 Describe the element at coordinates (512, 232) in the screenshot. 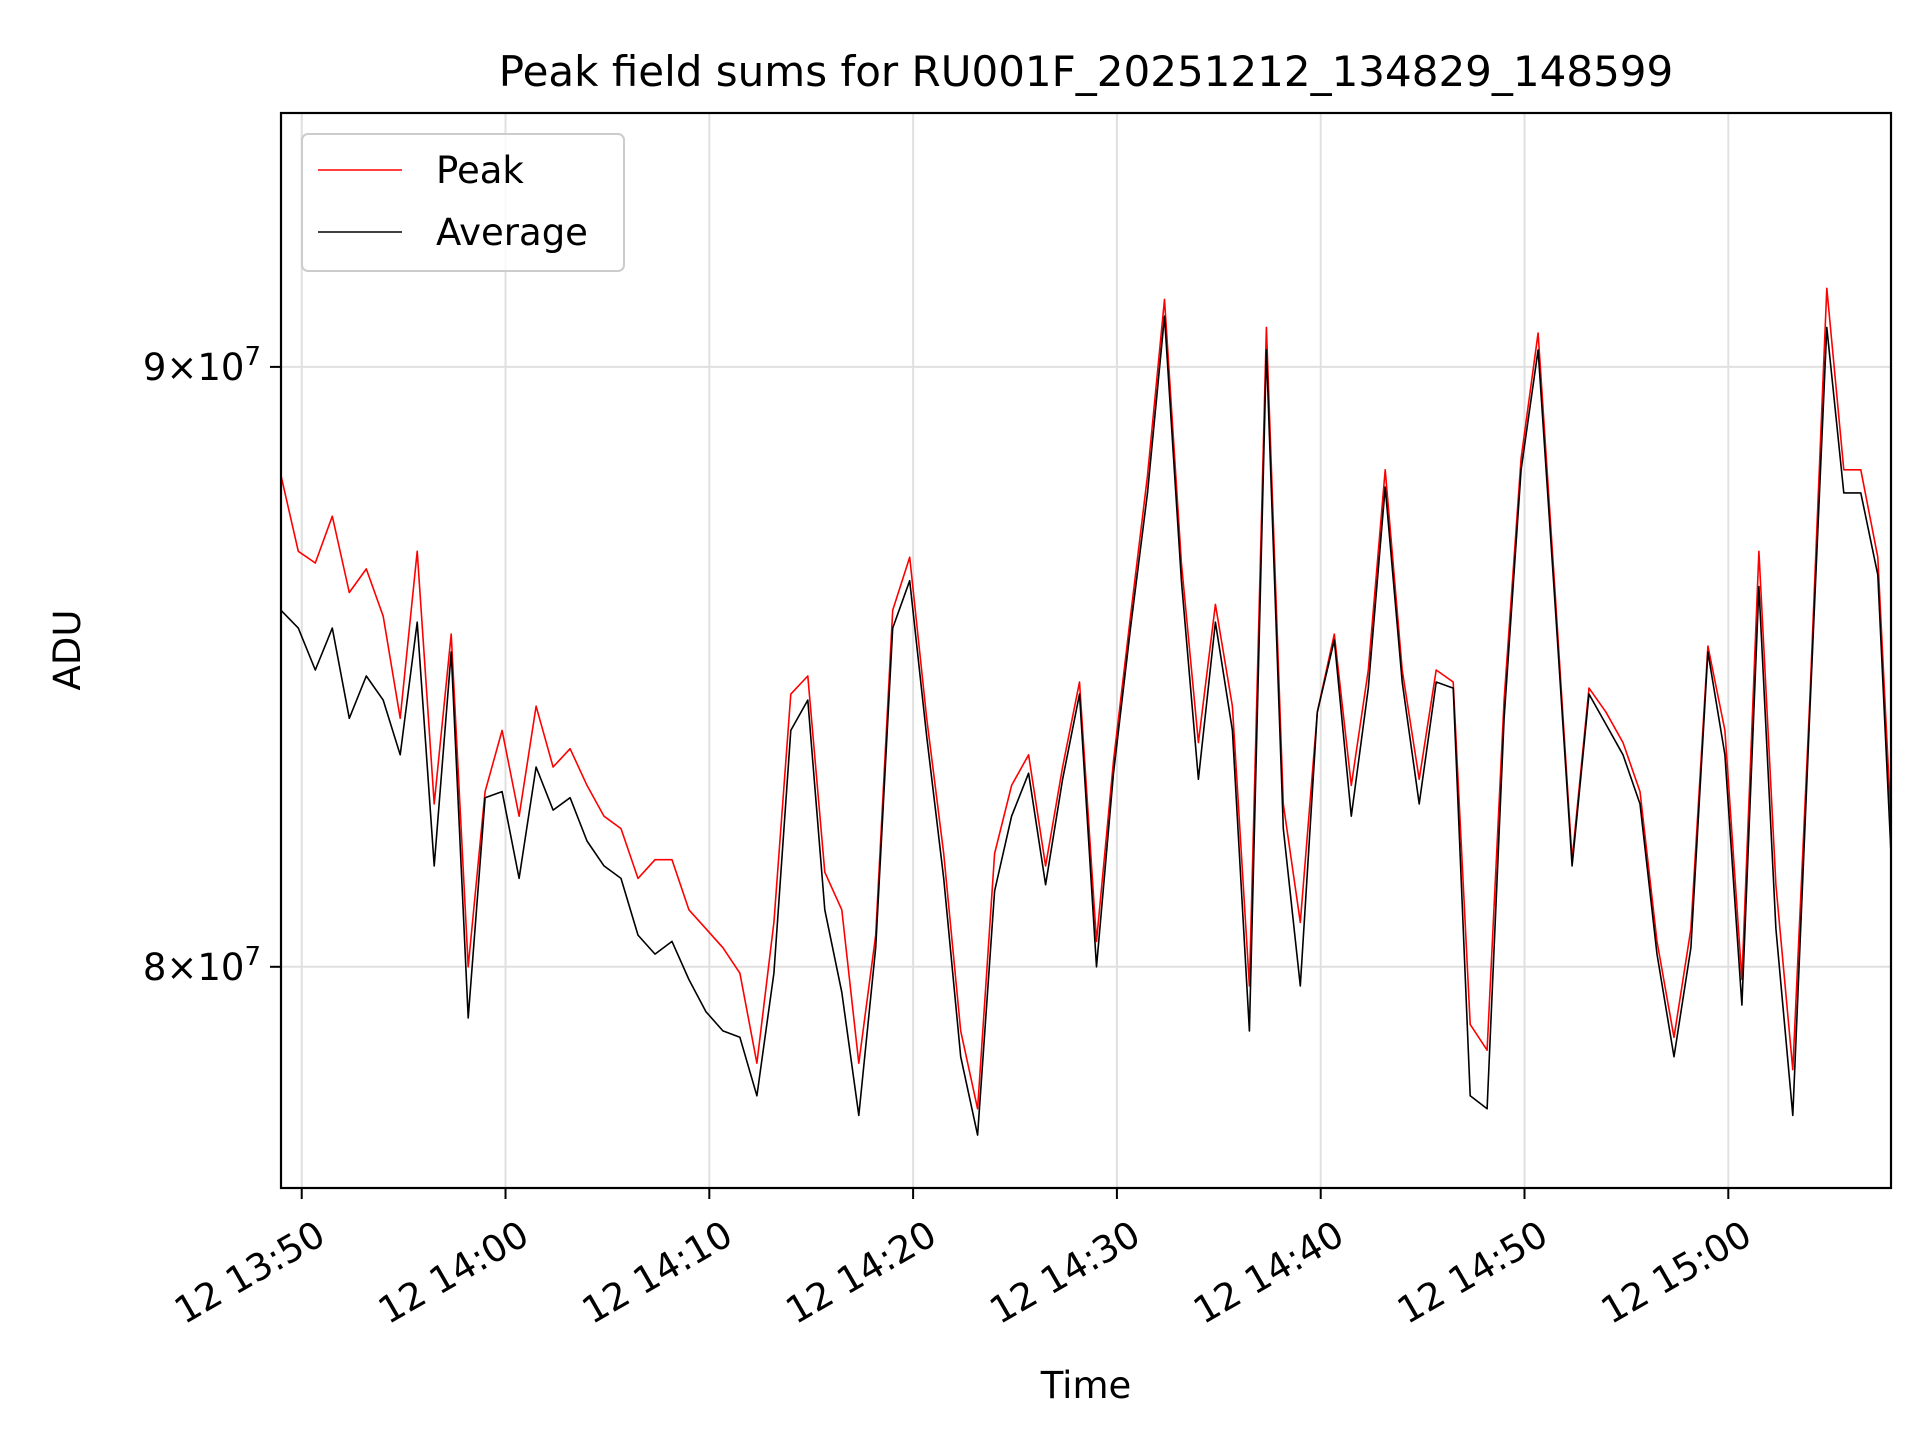

I see `legend-label-average: Average` at that location.